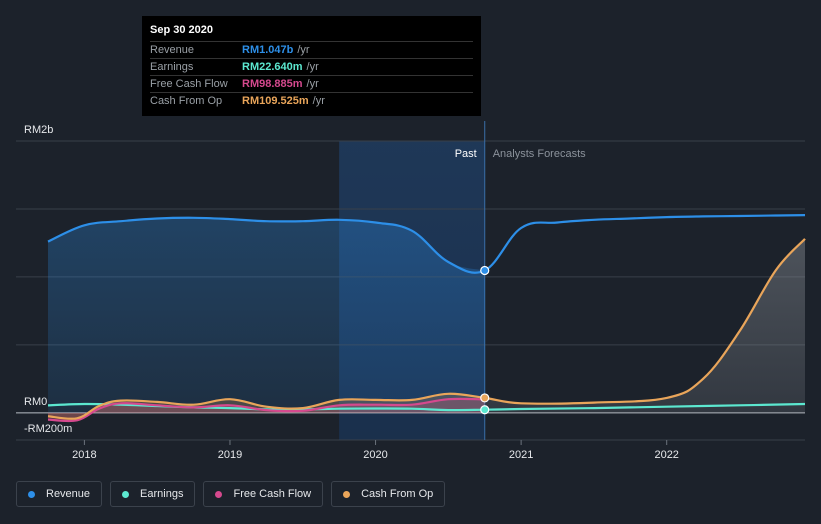 Image resolution: width=821 pixels, height=524 pixels. I want to click on legend-item-cash-from-op: Cash From Op, so click(388, 494).